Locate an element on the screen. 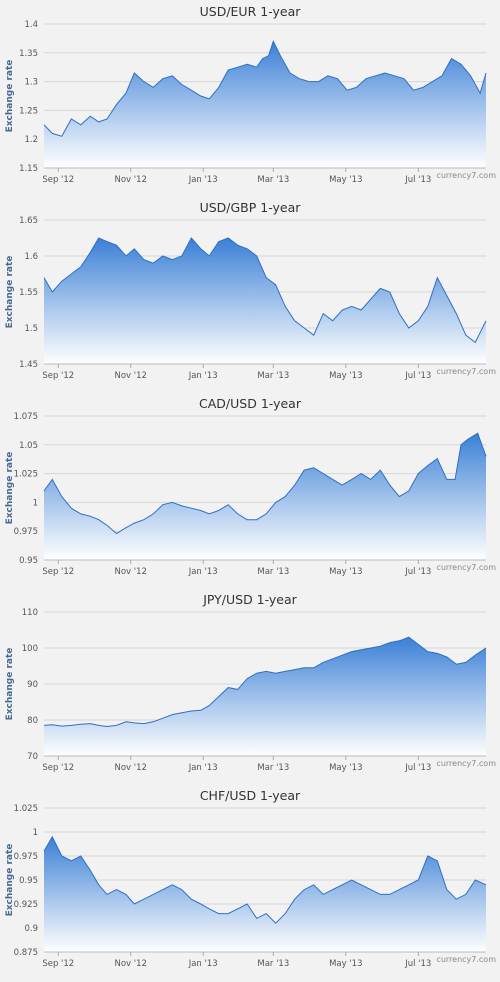  y-tick-label: 0.925 is located at coordinates (26, 905).